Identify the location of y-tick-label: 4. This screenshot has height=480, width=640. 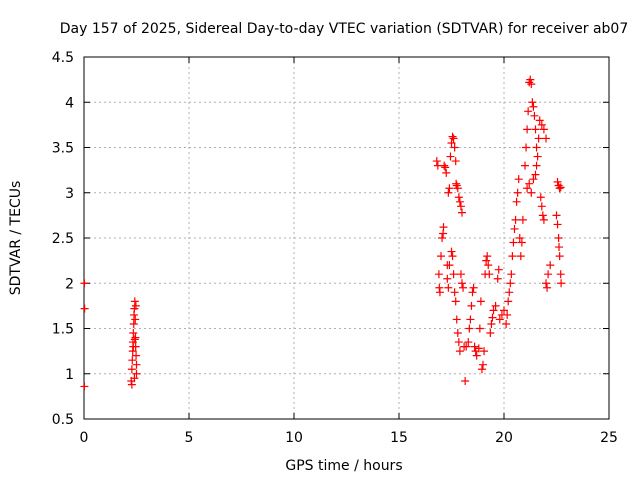
(69, 103).